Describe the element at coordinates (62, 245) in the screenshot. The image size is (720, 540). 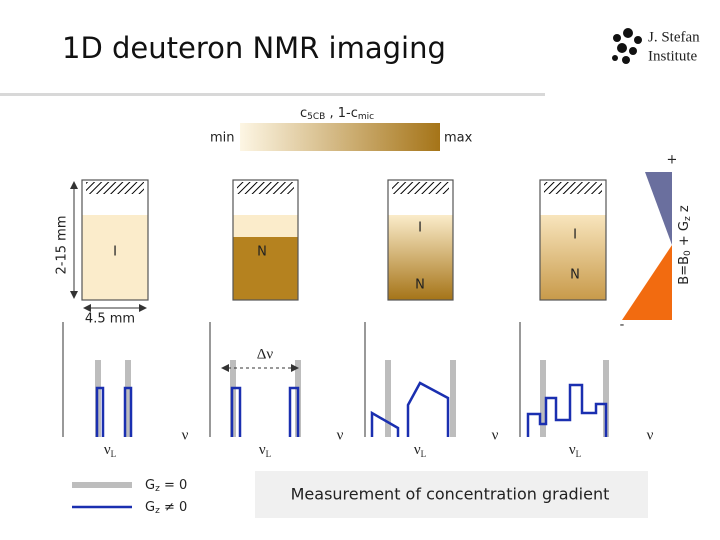
I see `height-label: 2-15 mm` at that location.